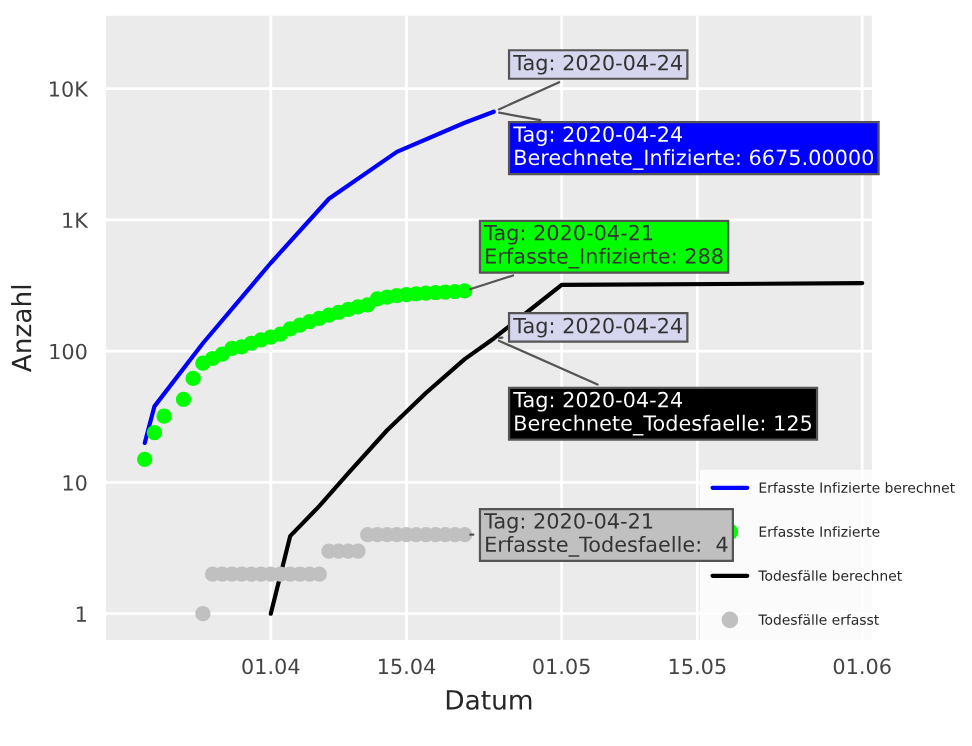 The image size is (972, 746). I want to click on y-tick-label: 100, so click(68, 351).